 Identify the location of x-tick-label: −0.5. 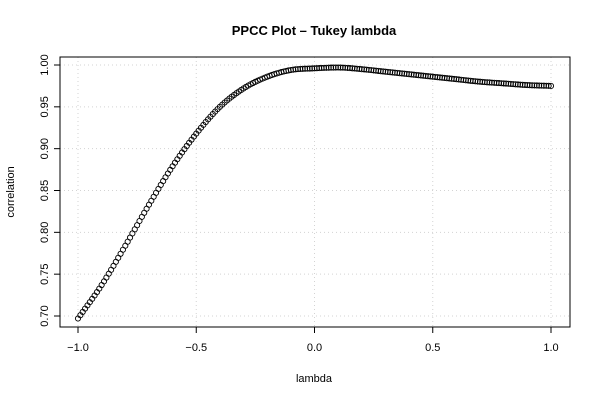
(196, 348).